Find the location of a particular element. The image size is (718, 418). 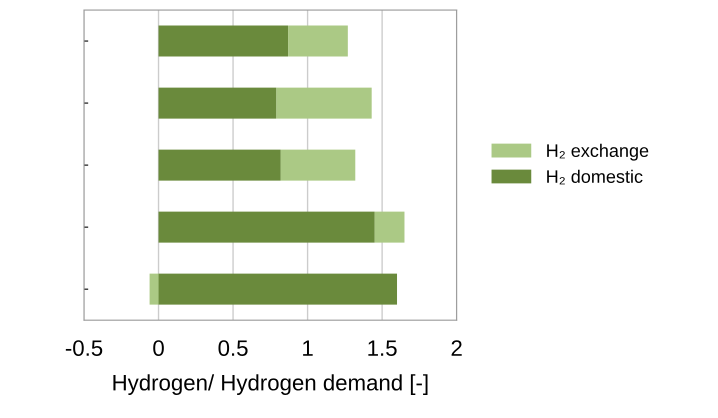

x-tick-label: 0 is located at coordinates (158, 348).